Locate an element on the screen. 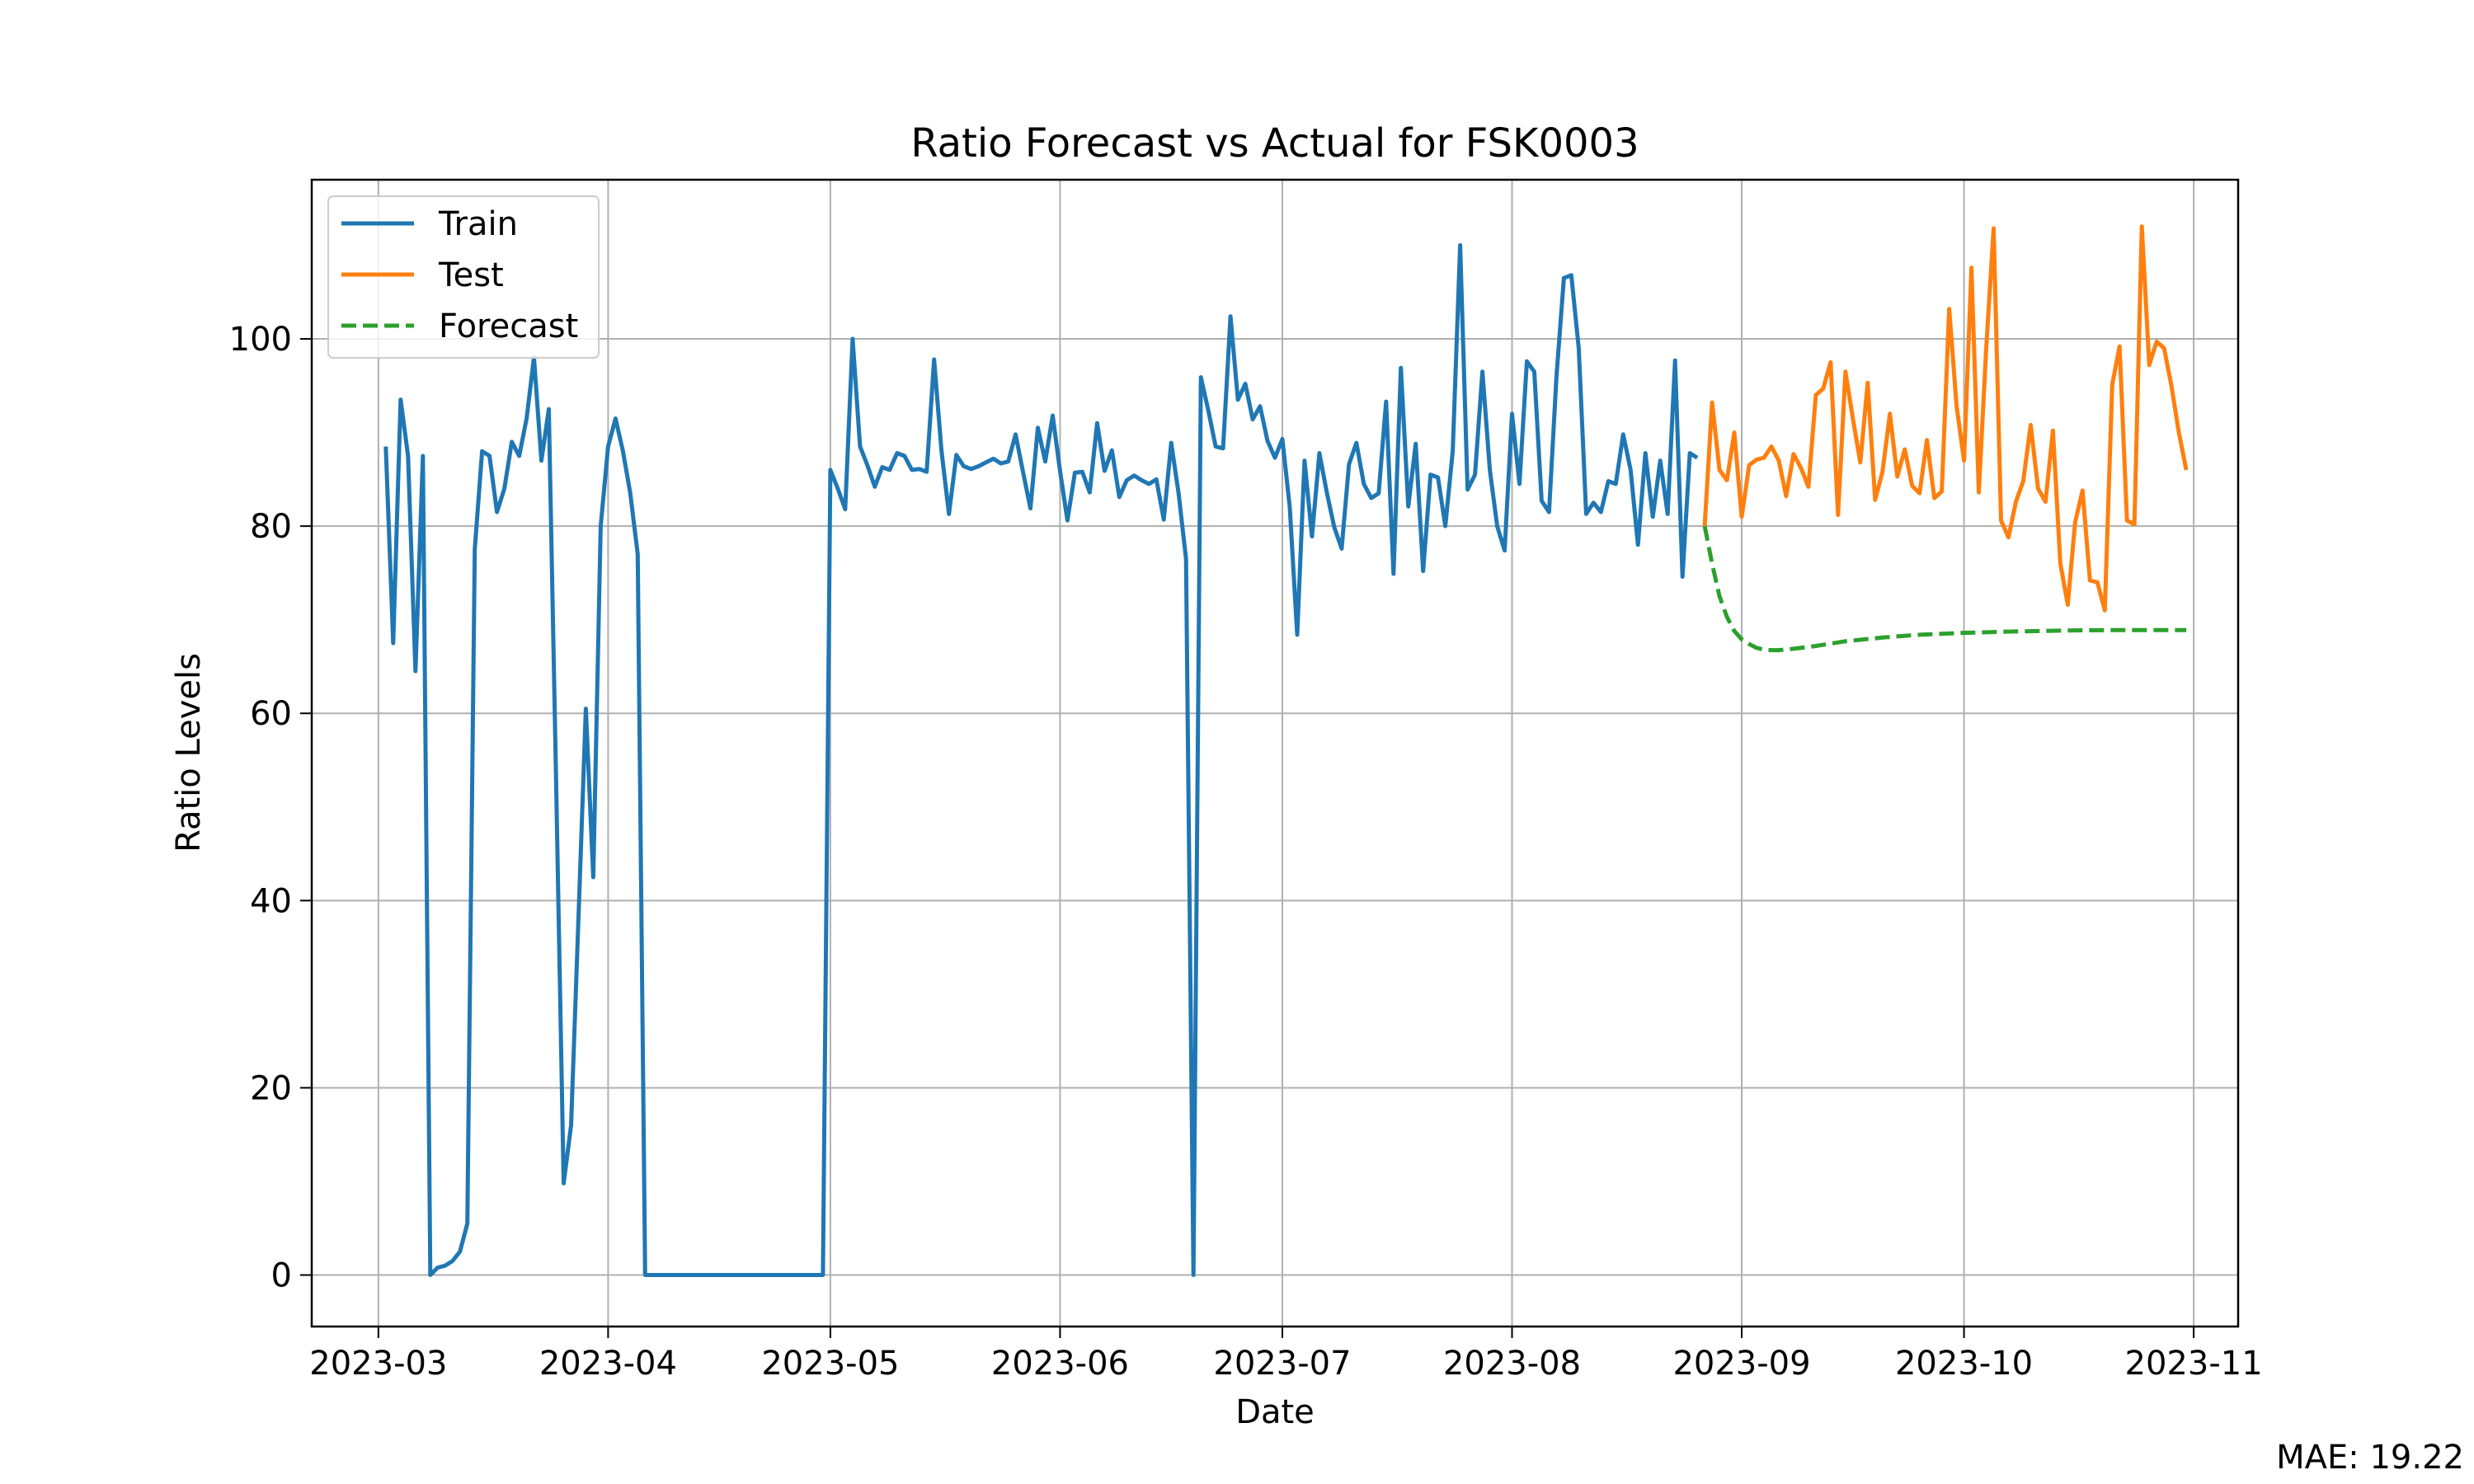  x-tick-label: 2023-07 is located at coordinates (1282, 1364).